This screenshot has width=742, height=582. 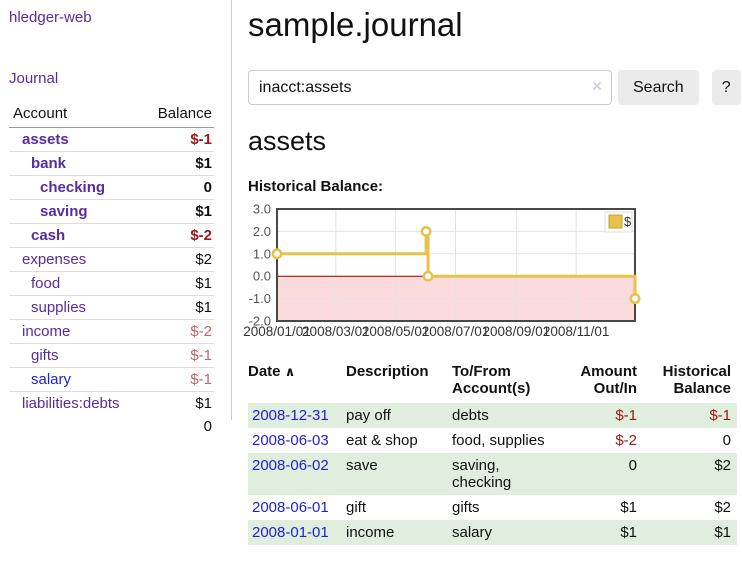 What do you see at coordinates (491, 380) in the screenshot?
I see `register-header-accounts: To/From Account(s)` at bounding box center [491, 380].